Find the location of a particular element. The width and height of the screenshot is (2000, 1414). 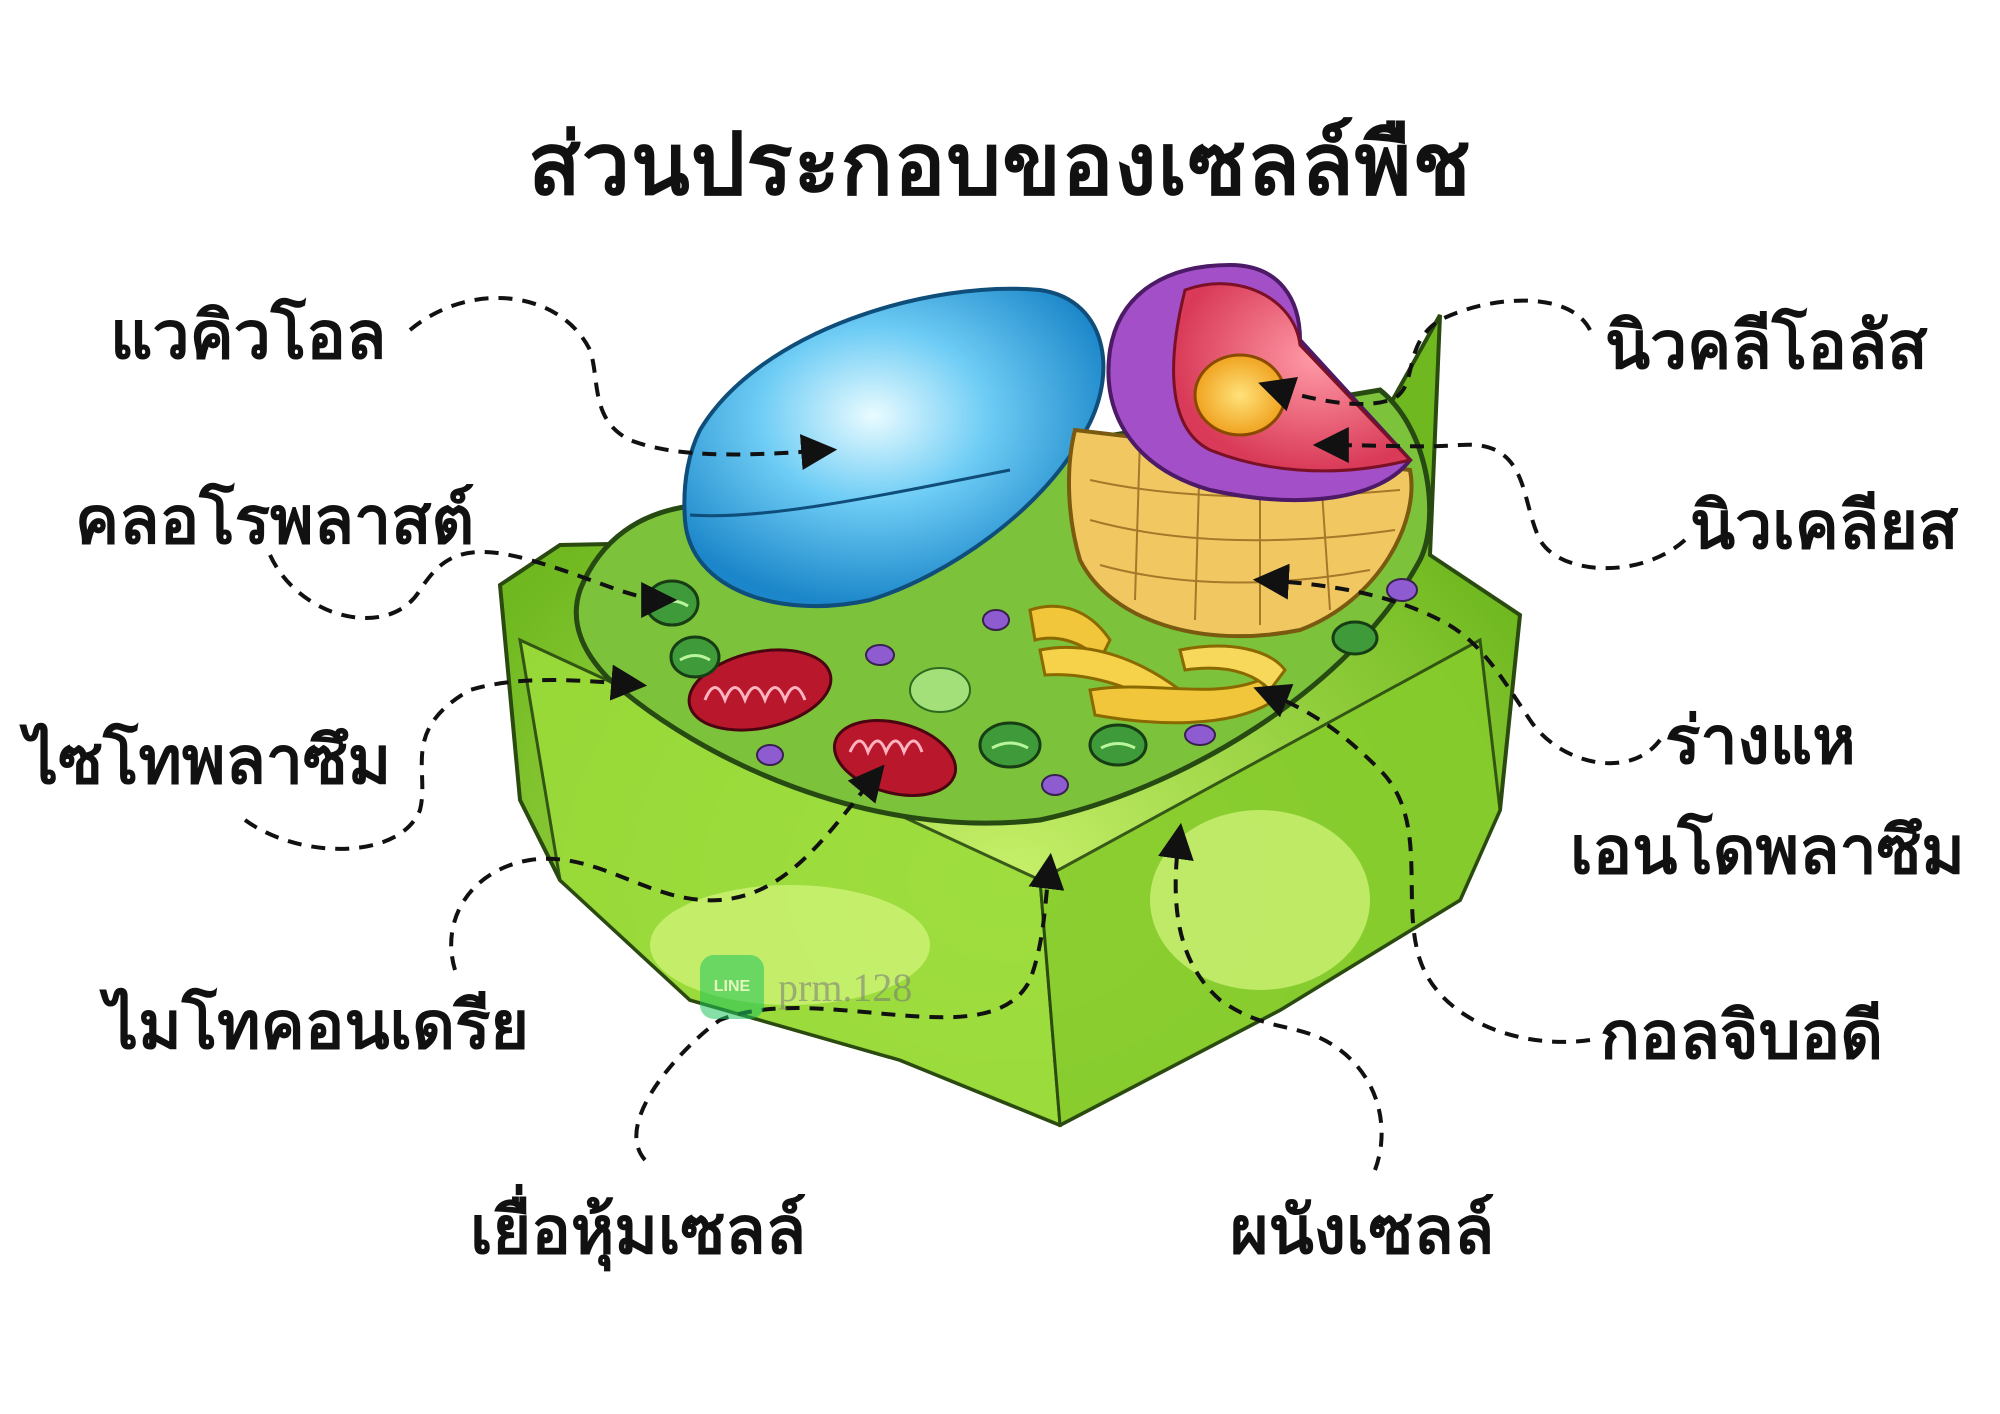

label-cell-membrane: เยื่อหุ้มเซลล์ is located at coordinates (638, 1230).